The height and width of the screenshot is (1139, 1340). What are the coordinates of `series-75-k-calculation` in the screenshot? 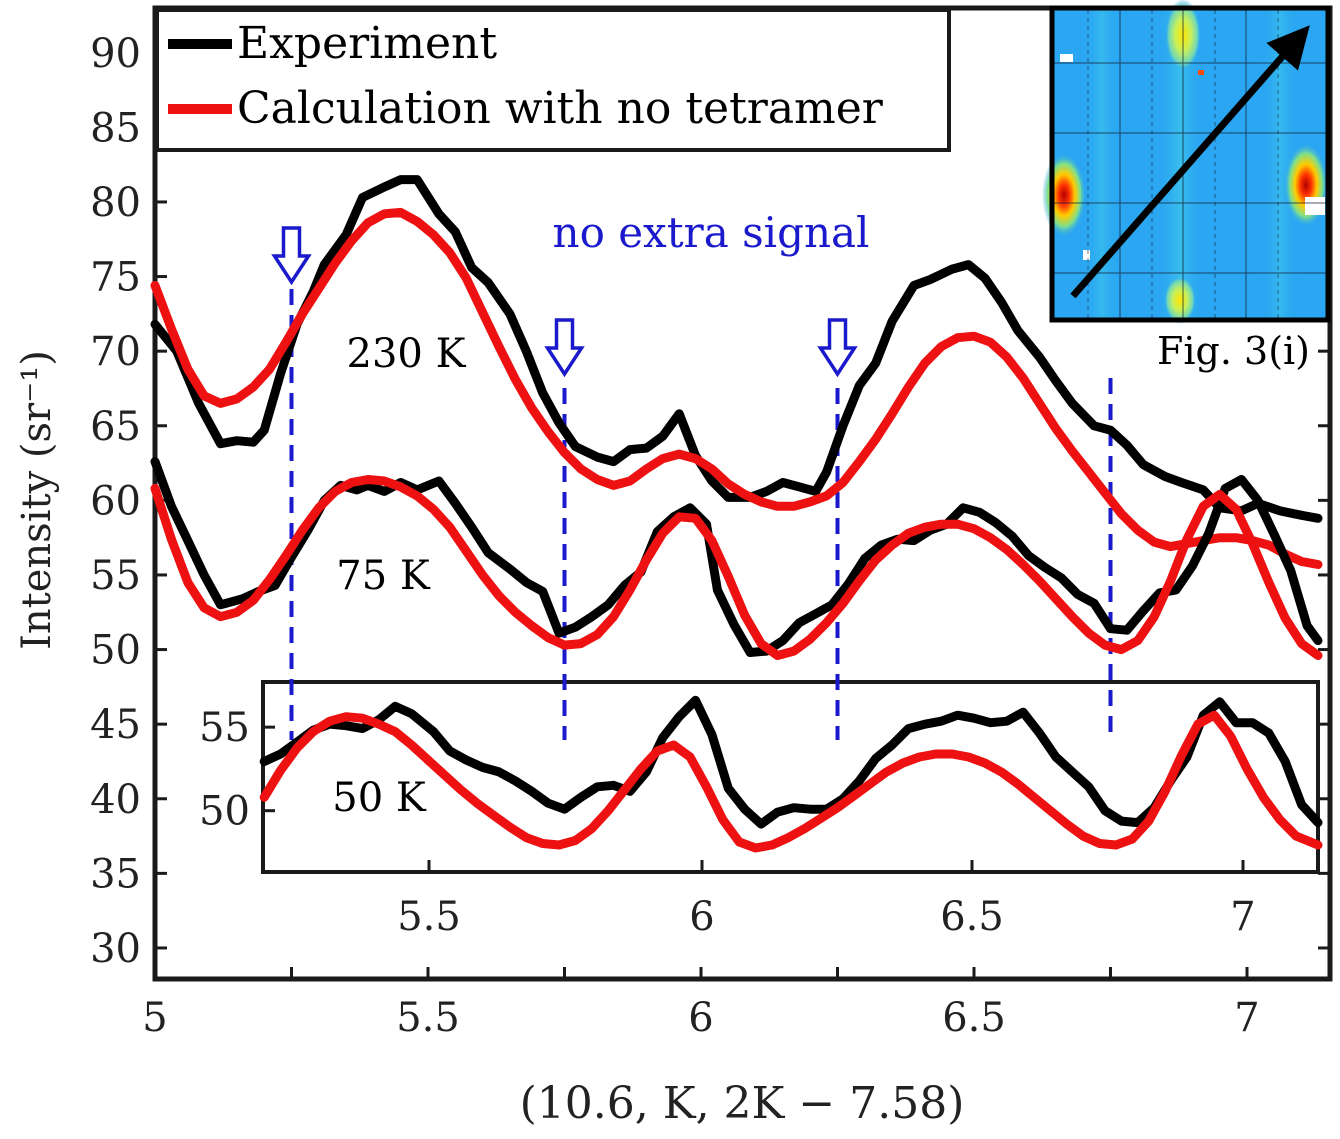 It's located at (736, 567).